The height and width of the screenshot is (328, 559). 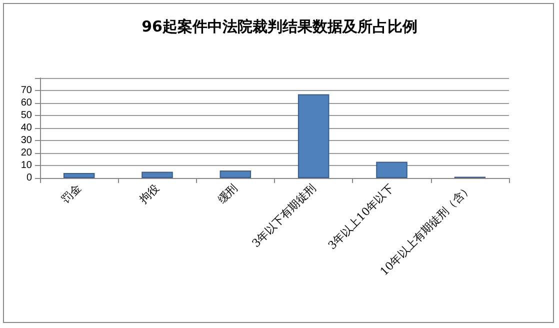 I want to click on x-tick-label: 缓刑, so click(x=227, y=193).